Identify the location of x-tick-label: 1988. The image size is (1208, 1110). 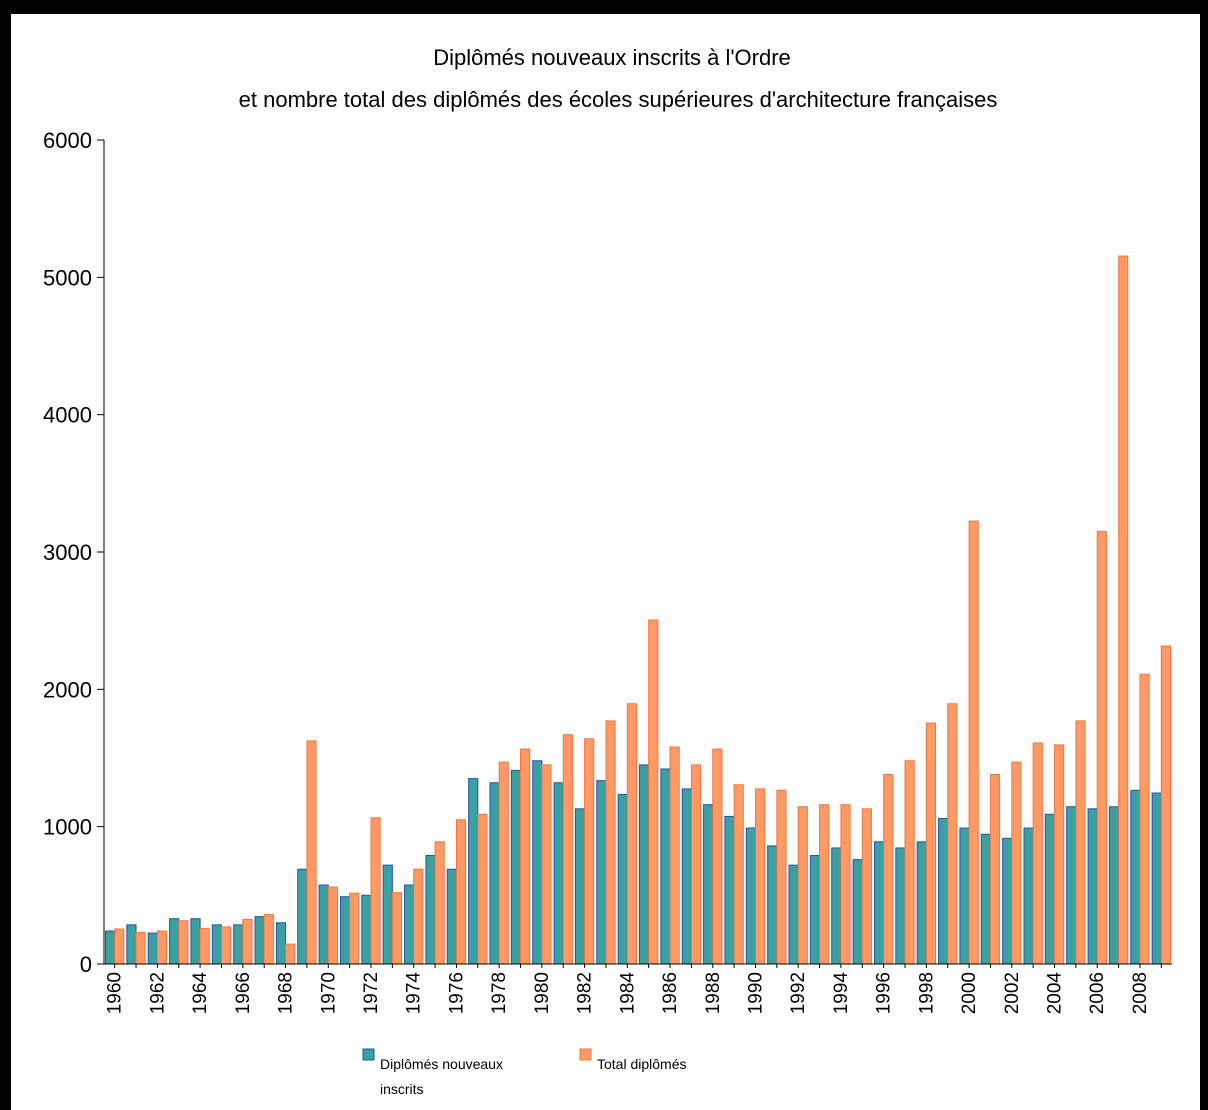
(713, 993).